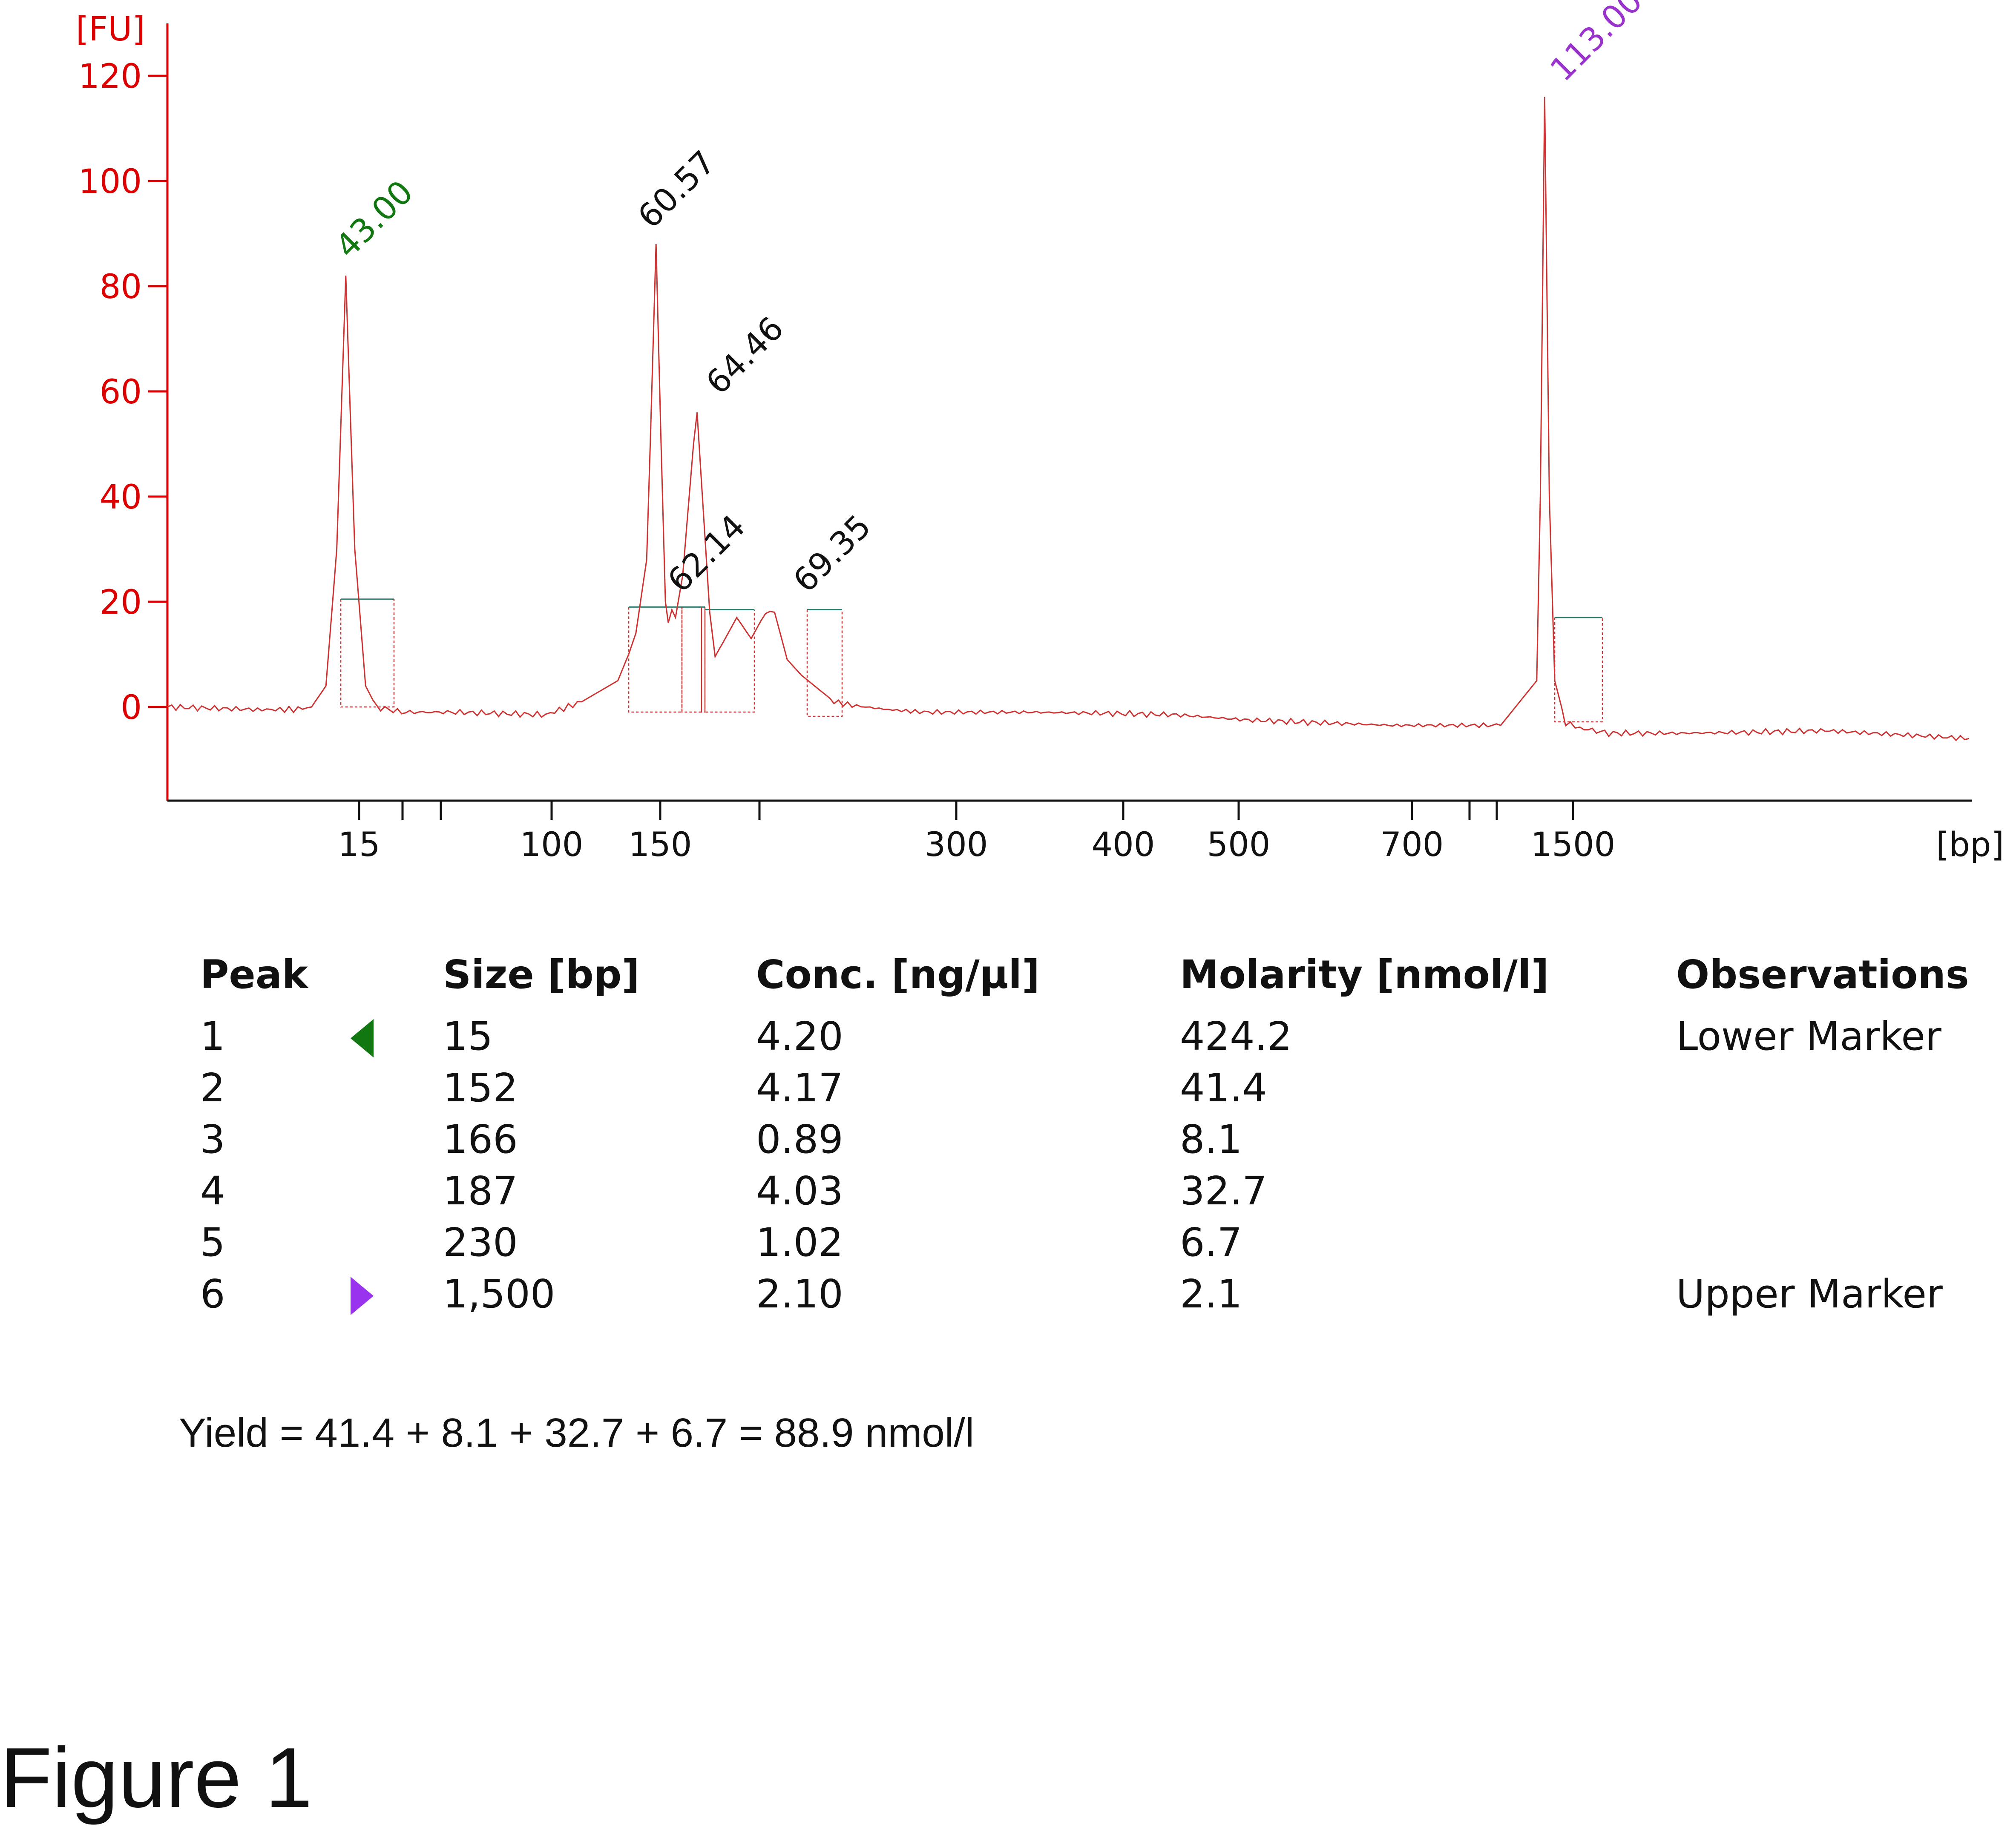  I want to click on row-4-conc: 4.03, so click(799, 1191).